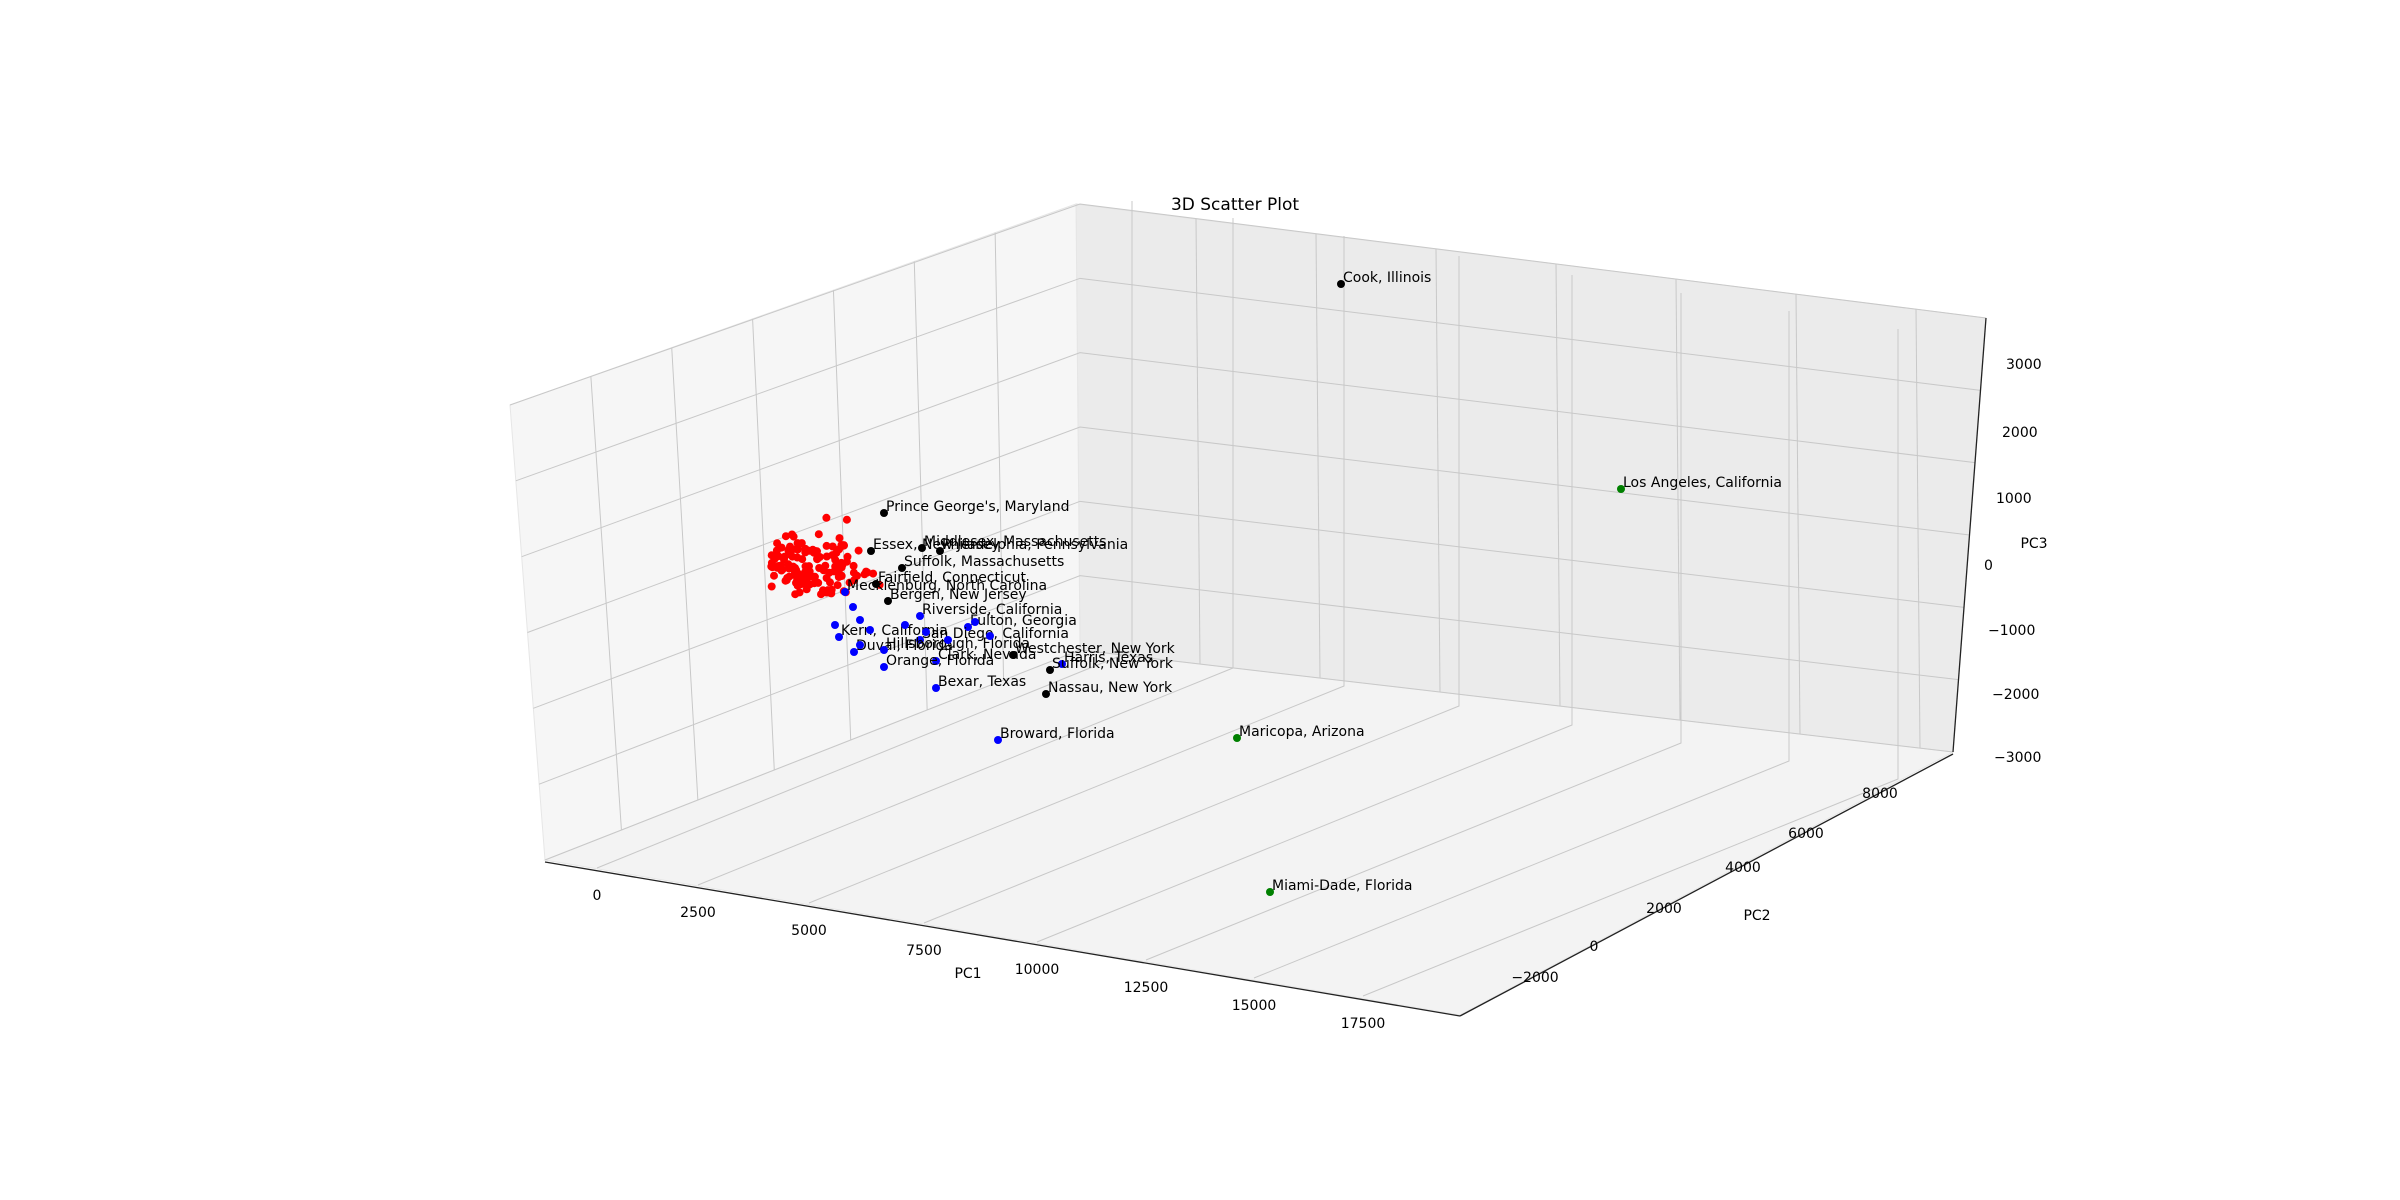  I want to click on point-label: Harris, Texas, so click(1108, 658).